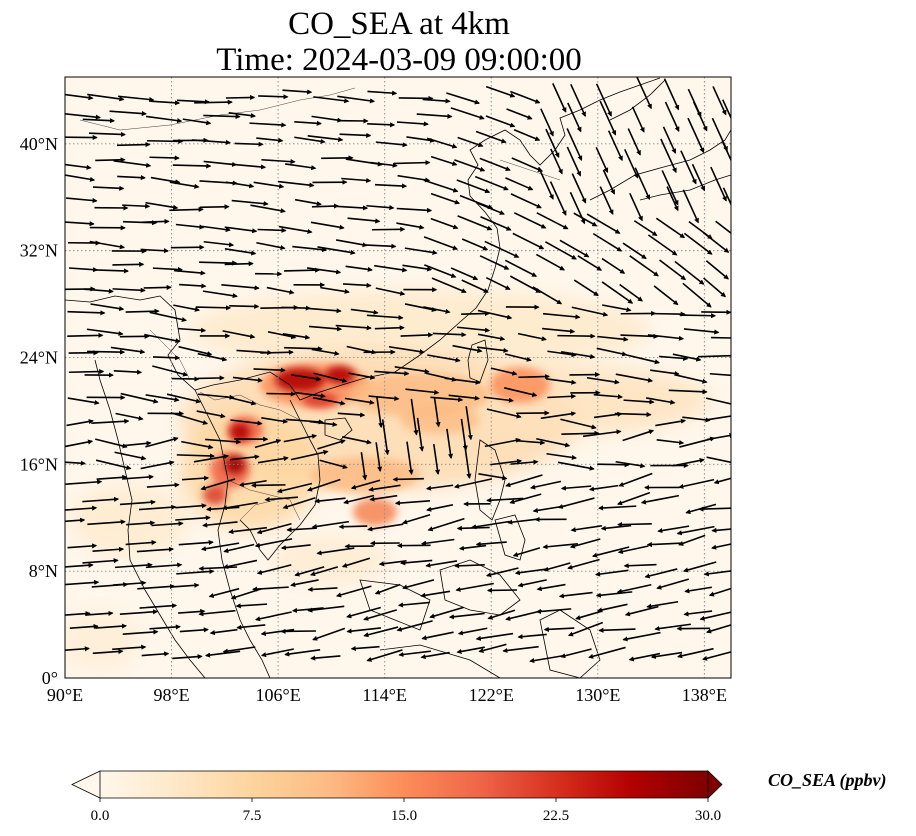 This screenshot has width=916, height=836. I want to click on colorbar-extend-min, so click(86, 784).